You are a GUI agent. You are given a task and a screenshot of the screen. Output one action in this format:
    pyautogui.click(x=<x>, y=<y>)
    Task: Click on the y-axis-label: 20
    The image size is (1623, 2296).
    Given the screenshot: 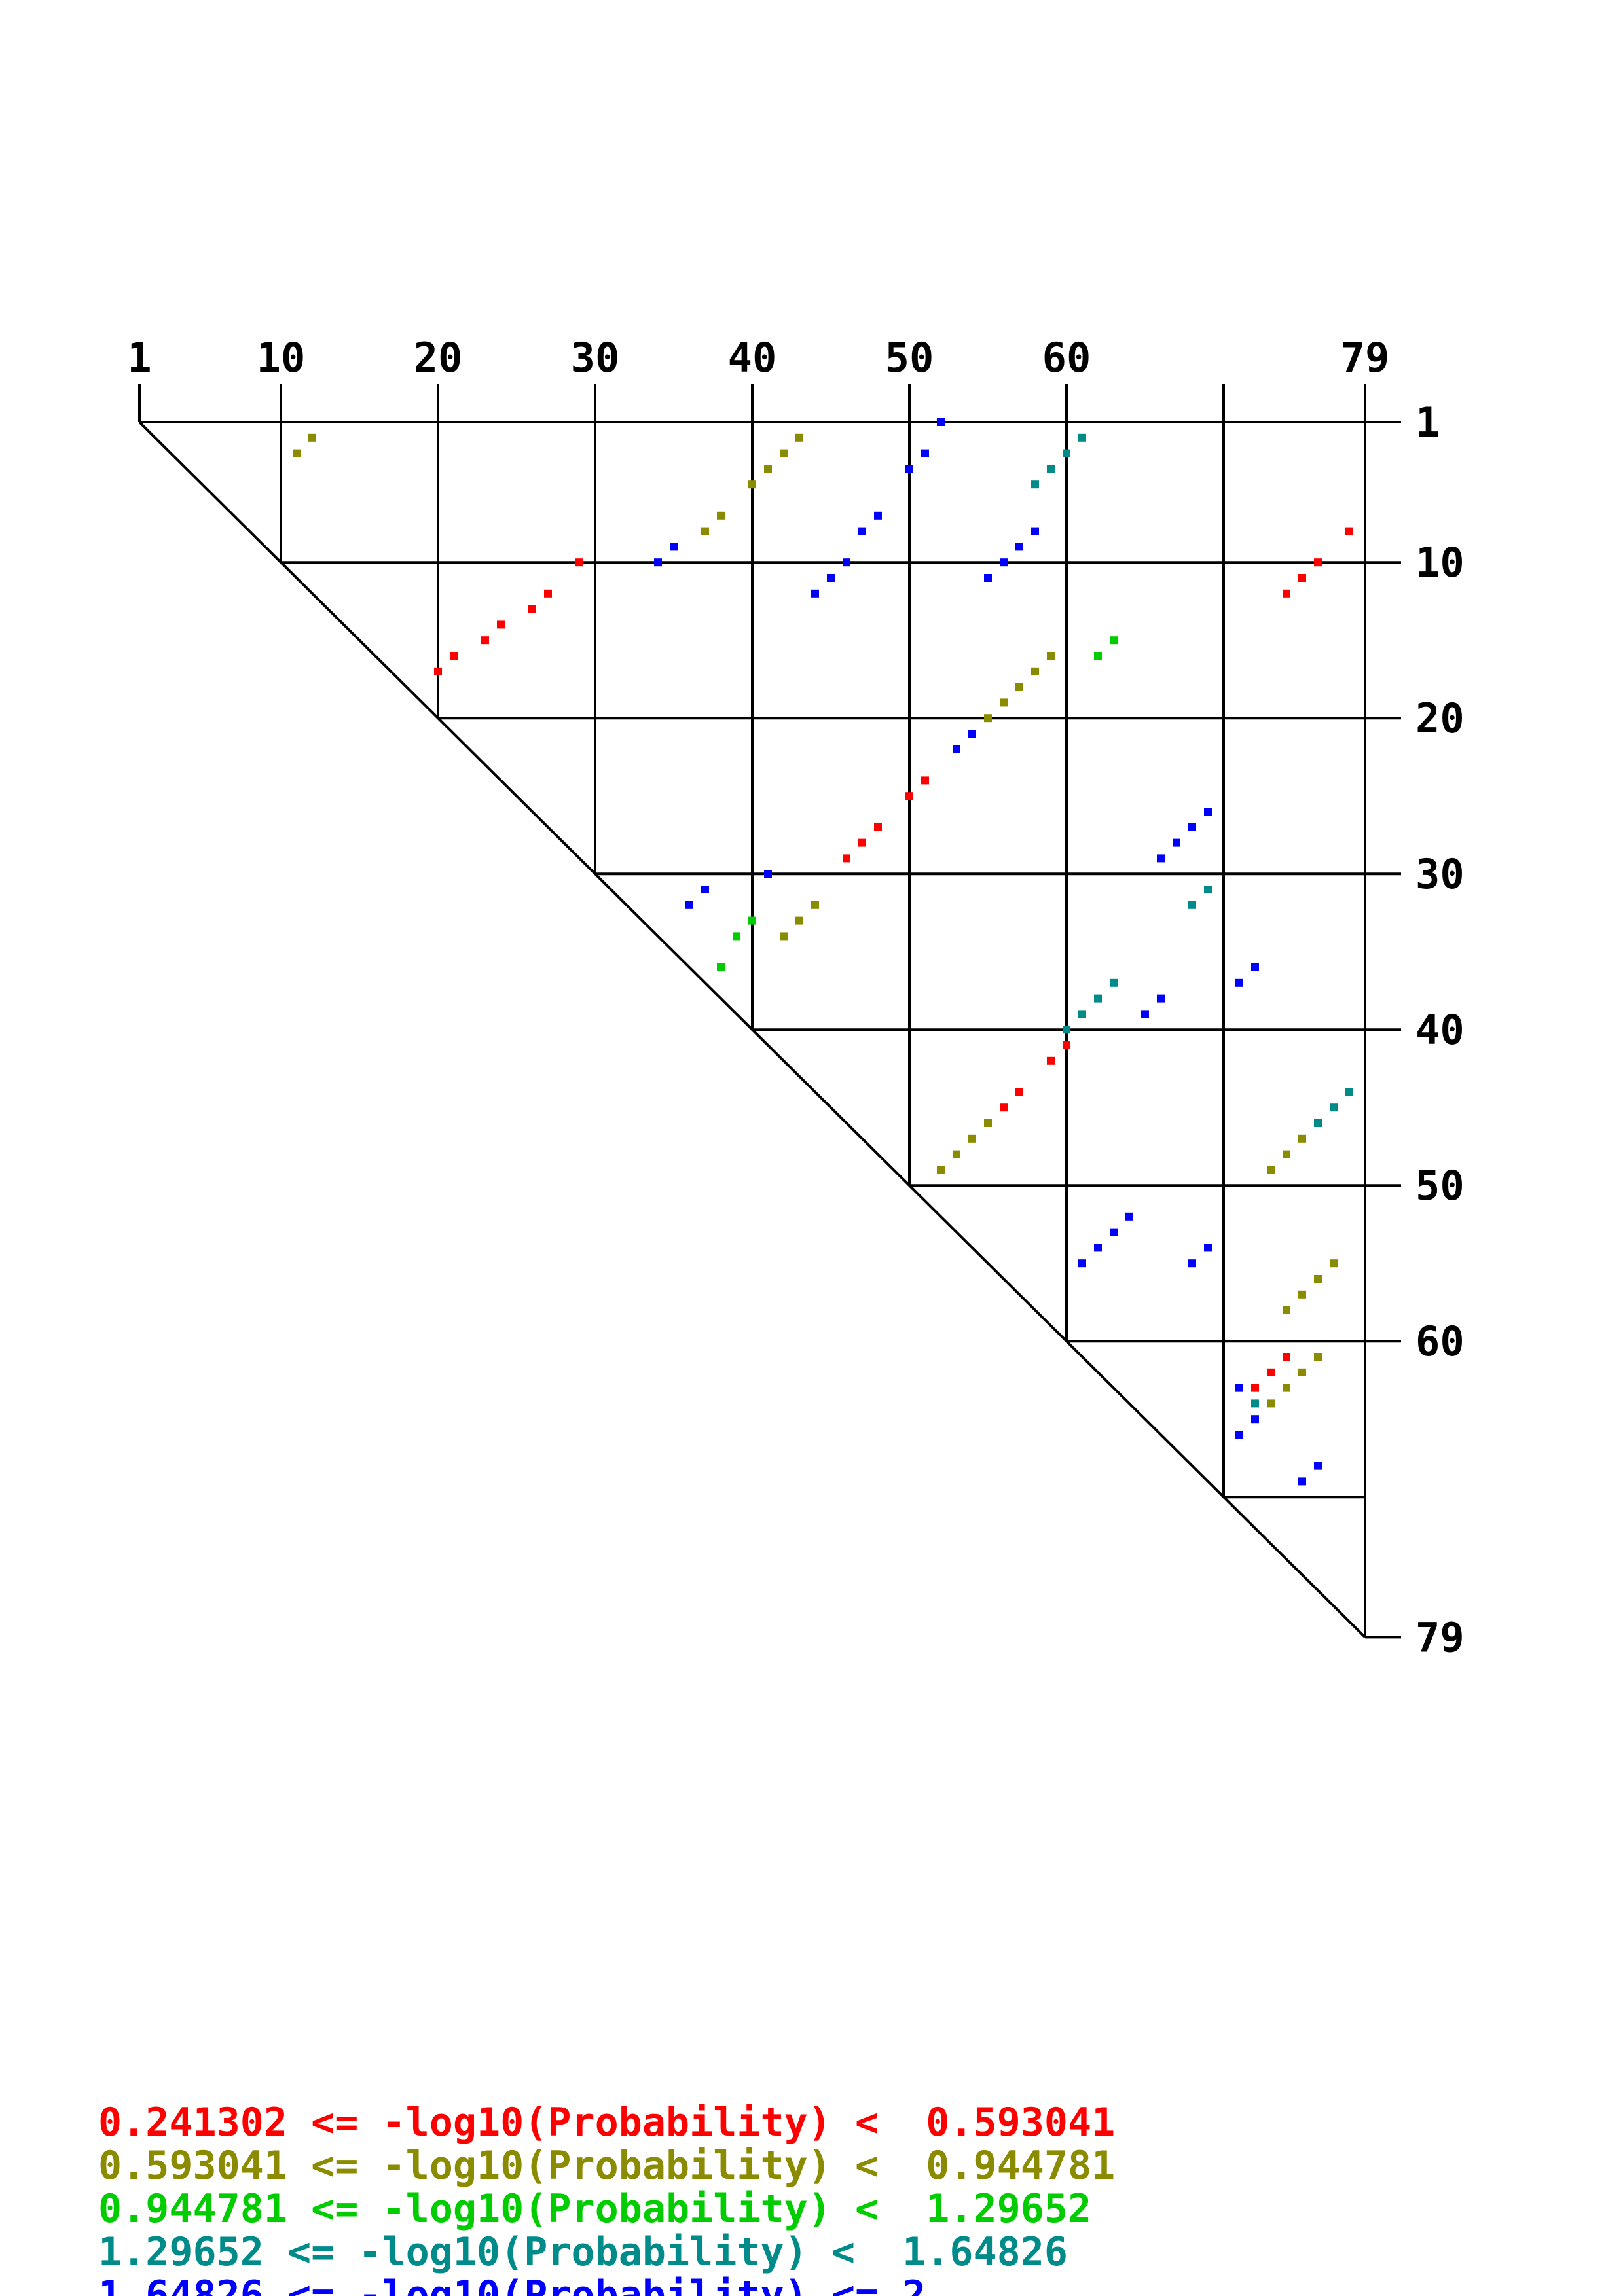 What is the action you would take?
    pyautogui.click(x=1440, y=718)
    